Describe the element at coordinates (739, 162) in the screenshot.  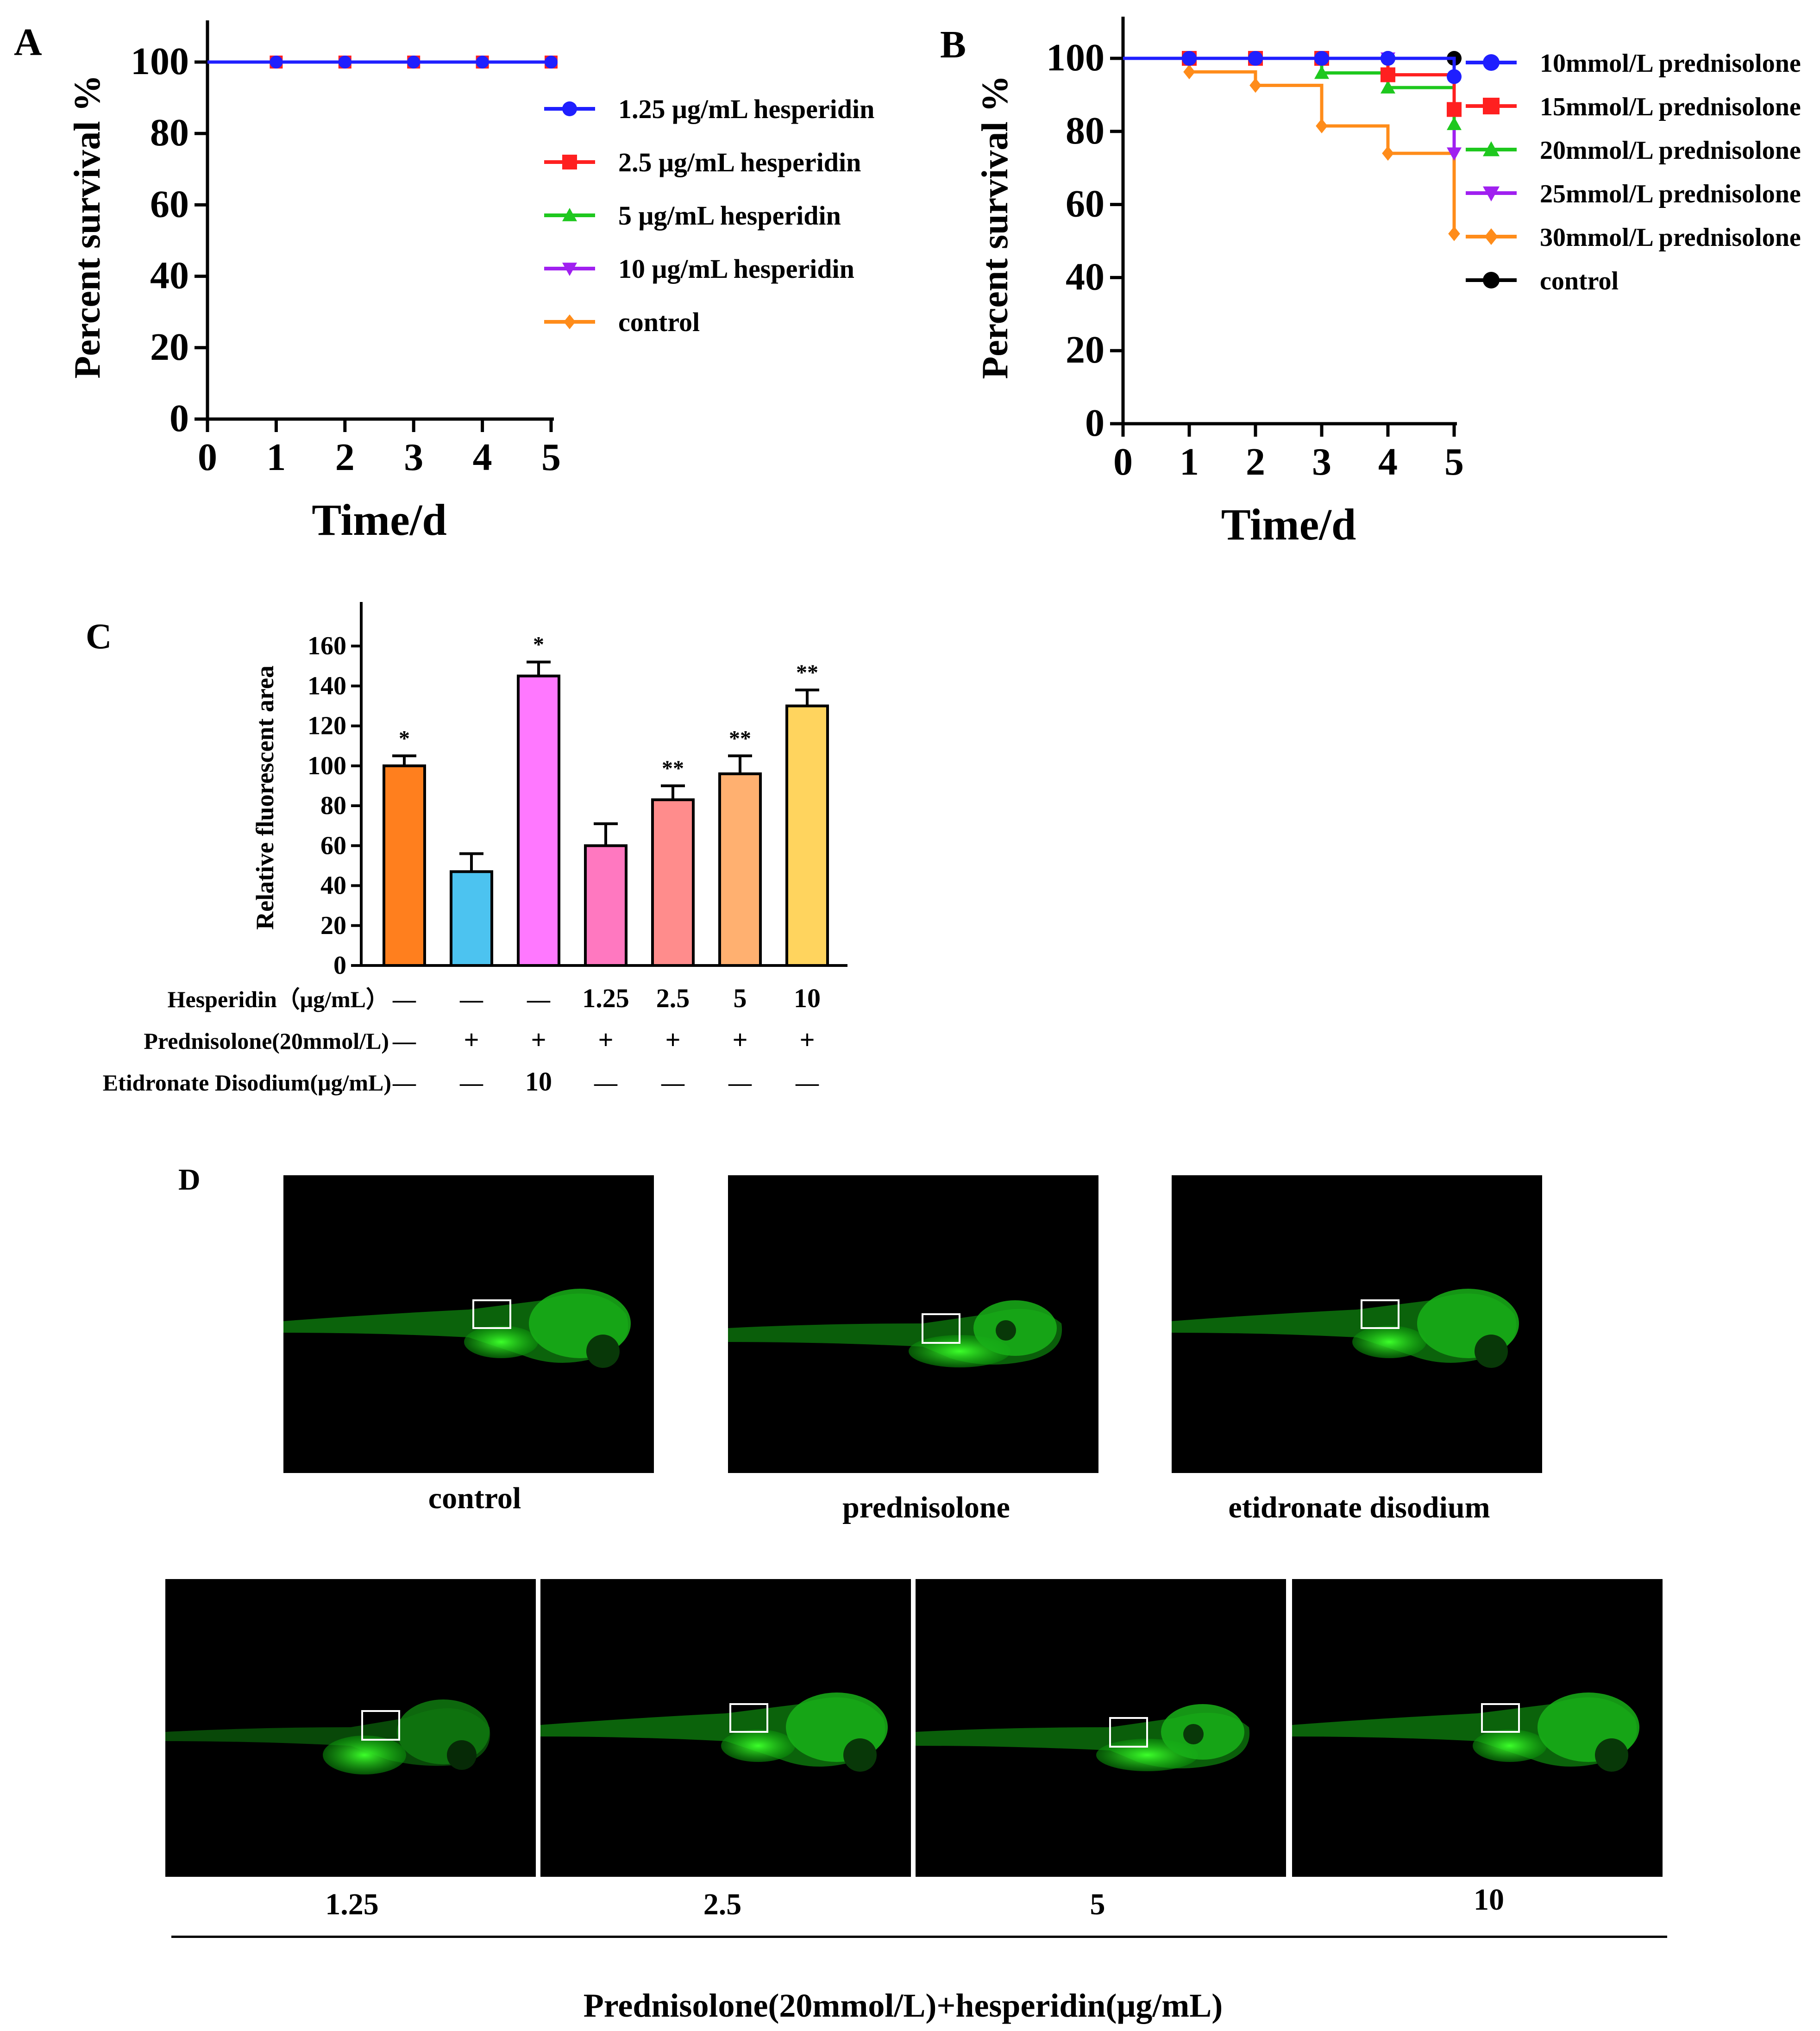
I see `legend-label: 2.5 μg/mL hesperidin` at that location.